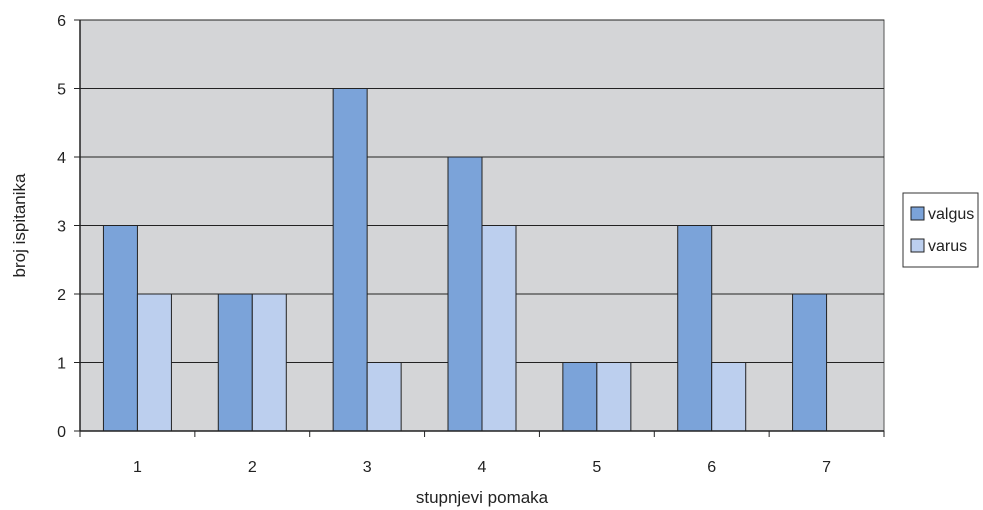 Image resolution: width=983 pixels, height=510 pixels. Describe the element at coordinates (367, 467) in the screenshot. I see `x-tick-label: 3` at that location.